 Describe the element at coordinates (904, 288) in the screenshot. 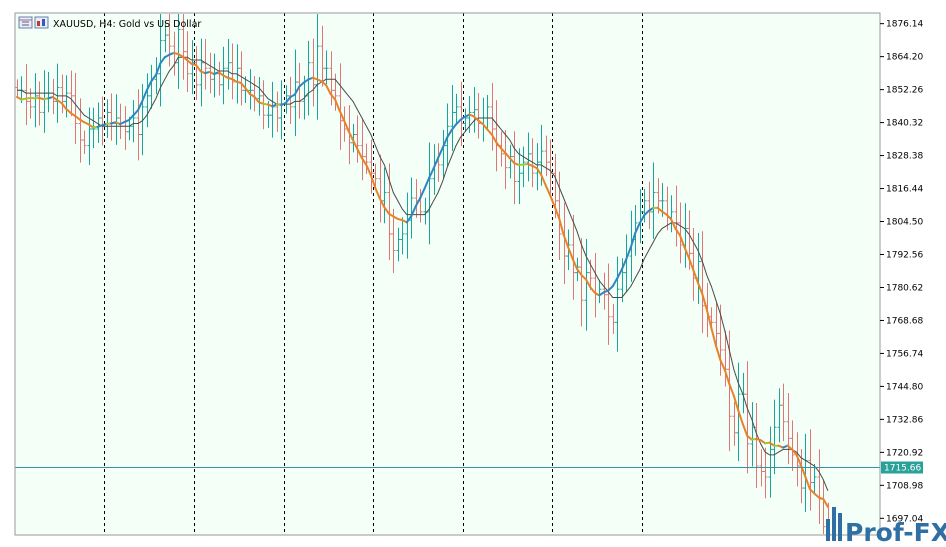

I see `price-tick-label: 1780.62` at that location.